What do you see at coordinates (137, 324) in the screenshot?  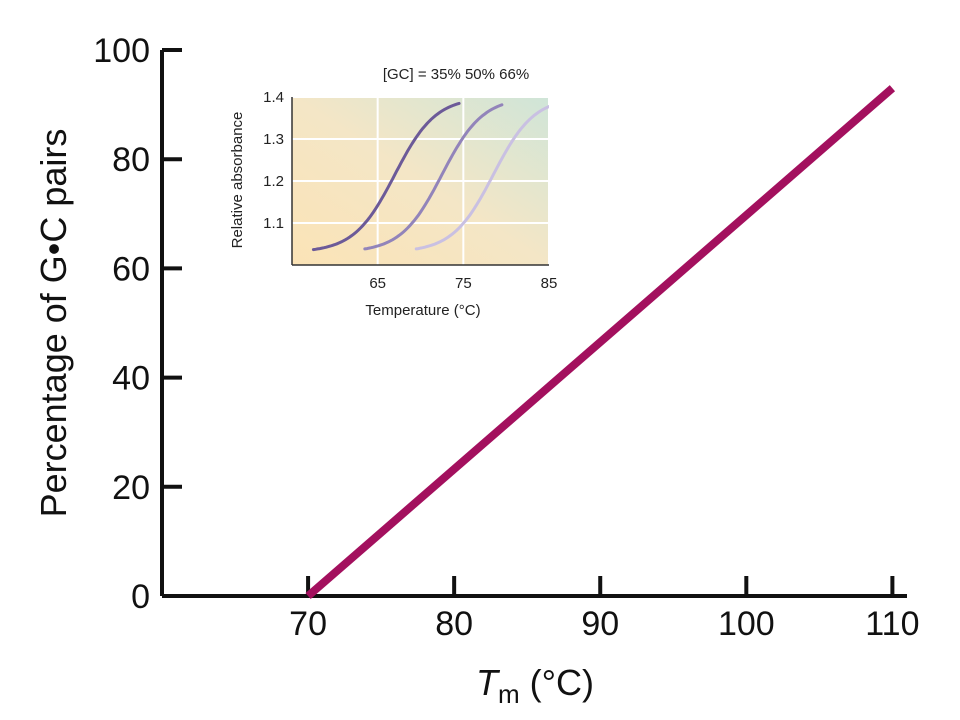 I see `main-y-ticks: 0 20 40 60 80 100` at bounding box center [137, 324].